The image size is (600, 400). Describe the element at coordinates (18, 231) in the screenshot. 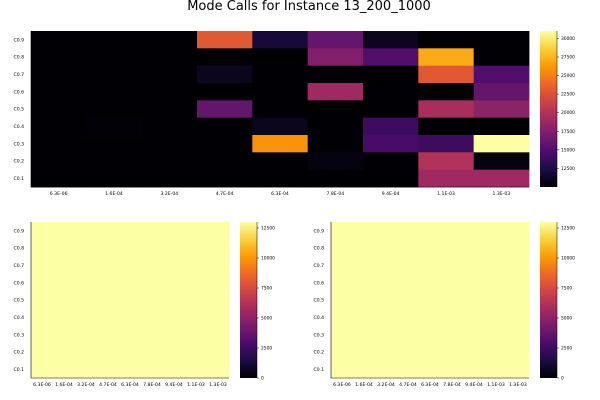

I see `y-tick-label: C0.9` at that location.